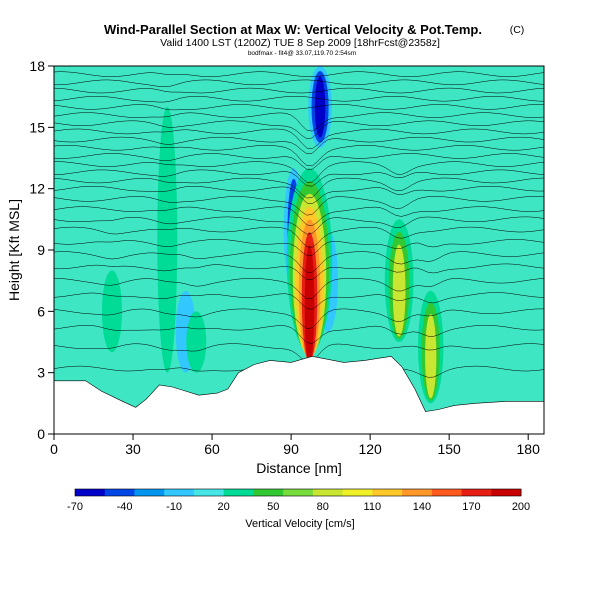 This screenshot has width=600, height=600. I want to click on y-tick-label-4: 12, so click(37, 189).